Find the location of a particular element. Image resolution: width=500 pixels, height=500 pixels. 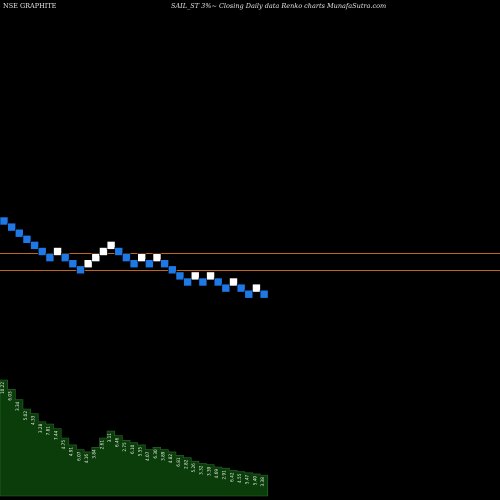

volume-label: 4.07 is located at coordinates (147, 456).